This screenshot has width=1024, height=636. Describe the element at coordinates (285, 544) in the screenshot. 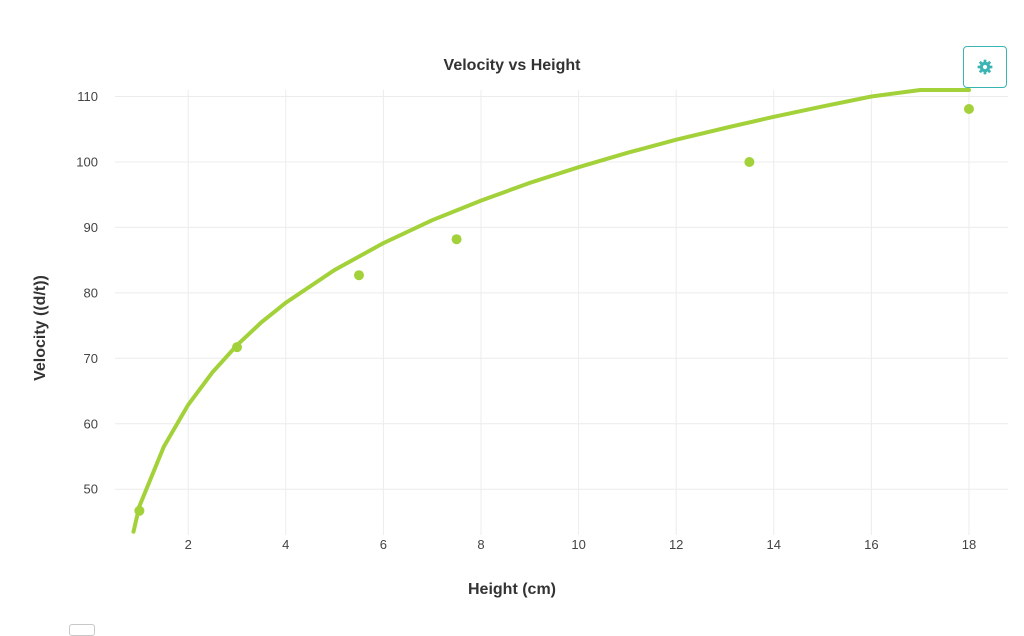

I see `x-tick-label: 4` at that location.